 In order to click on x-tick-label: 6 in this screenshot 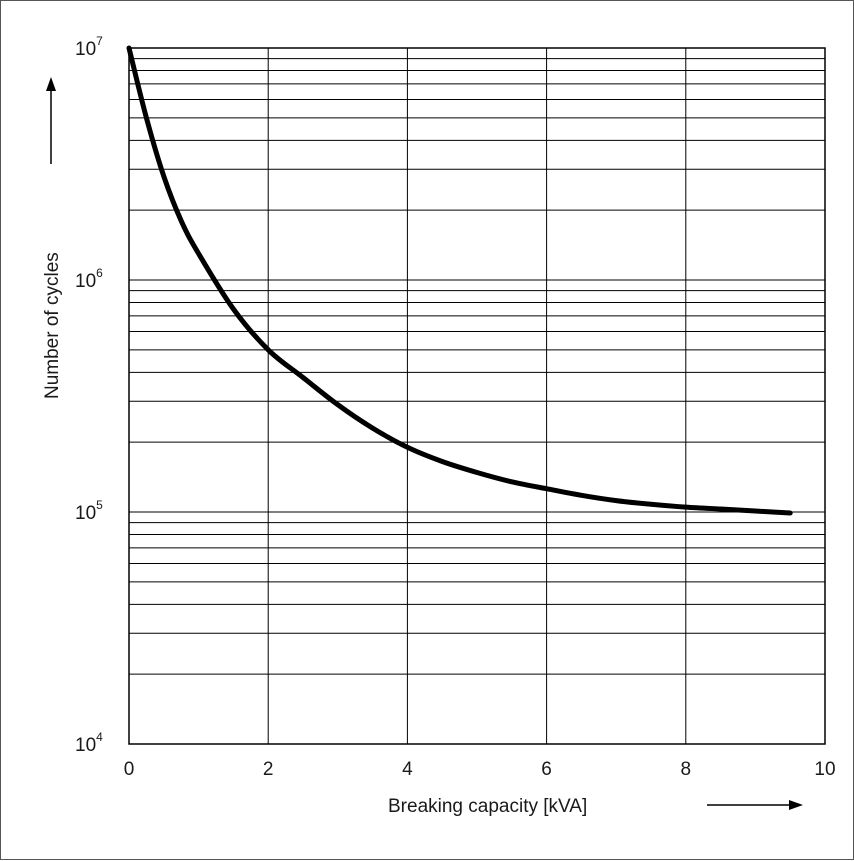, I will do `click(546, 769)`.